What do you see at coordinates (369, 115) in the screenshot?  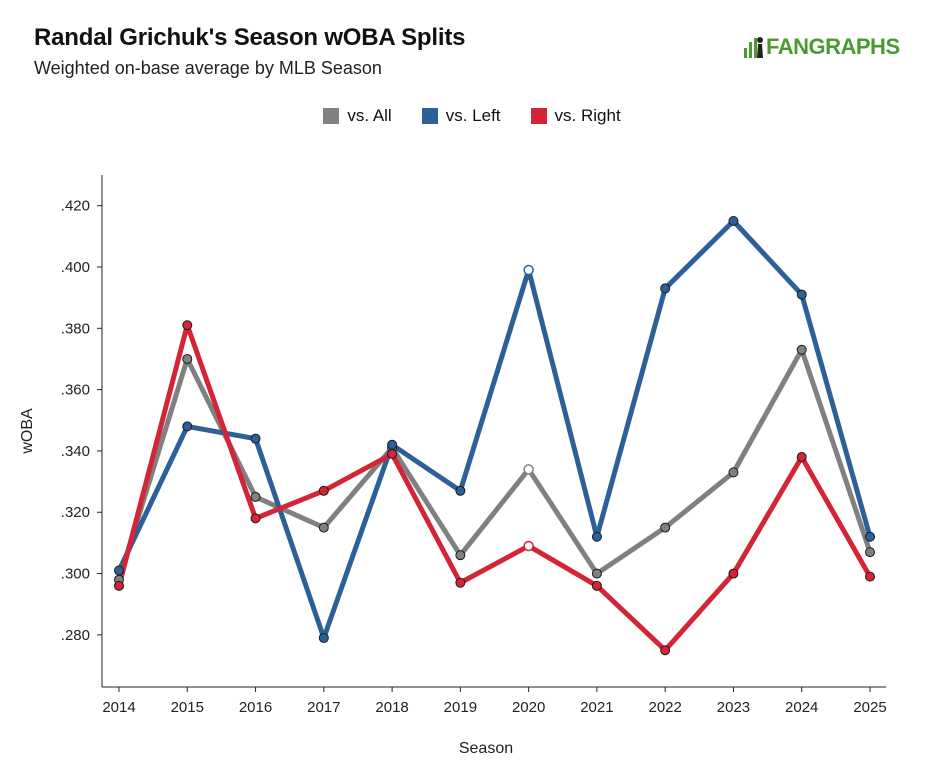 I see `legend-label: vs. All` at bounding box center [369, 115].